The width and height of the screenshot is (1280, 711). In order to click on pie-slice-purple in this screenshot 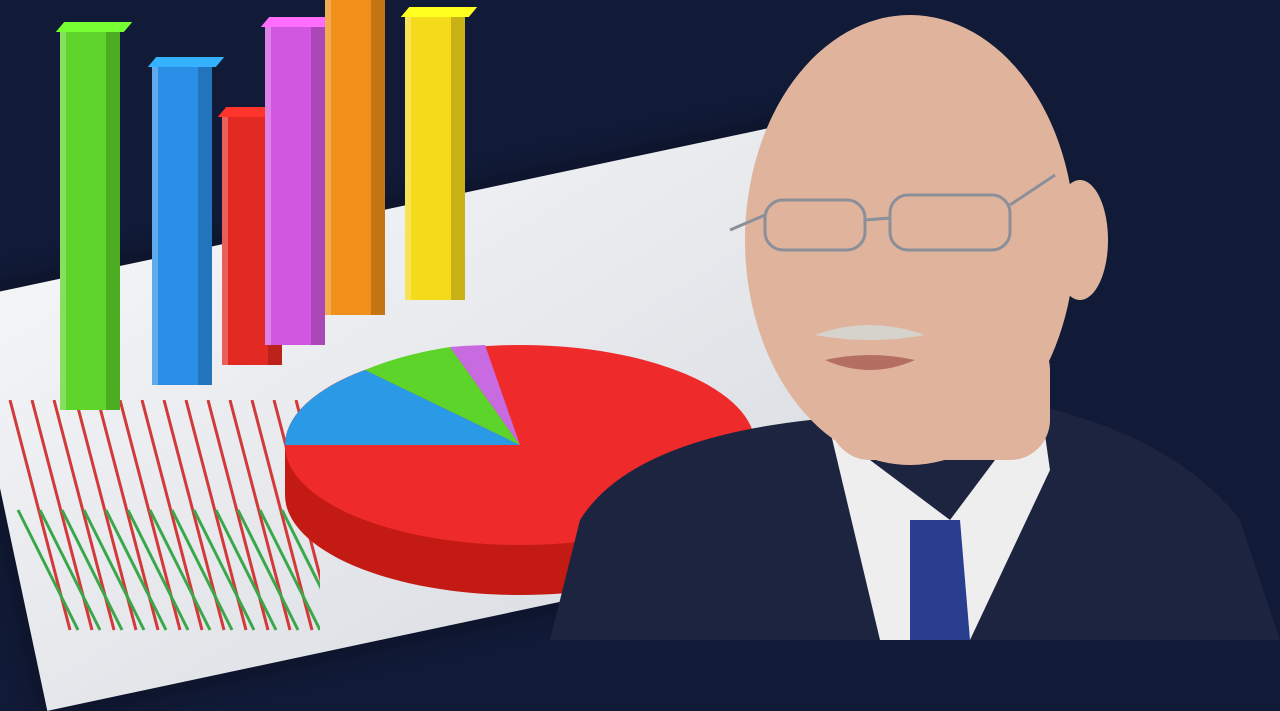, I will do `click(485, 395)`.